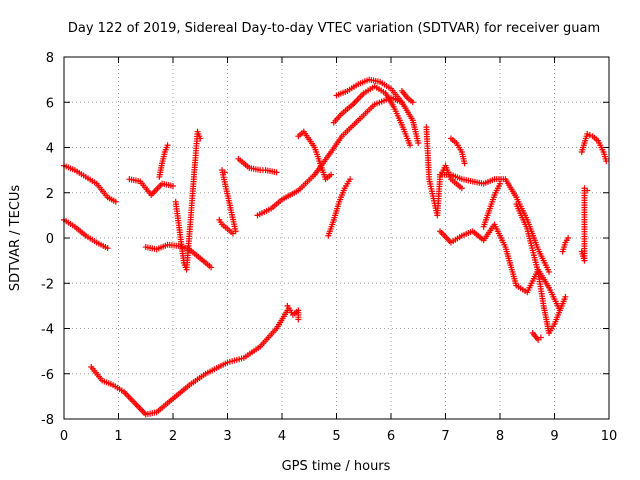 The image size is (640, 480). Describe the element at coordinates (257, 165) in the screenshot. I see `series-seg-d2` at that location.